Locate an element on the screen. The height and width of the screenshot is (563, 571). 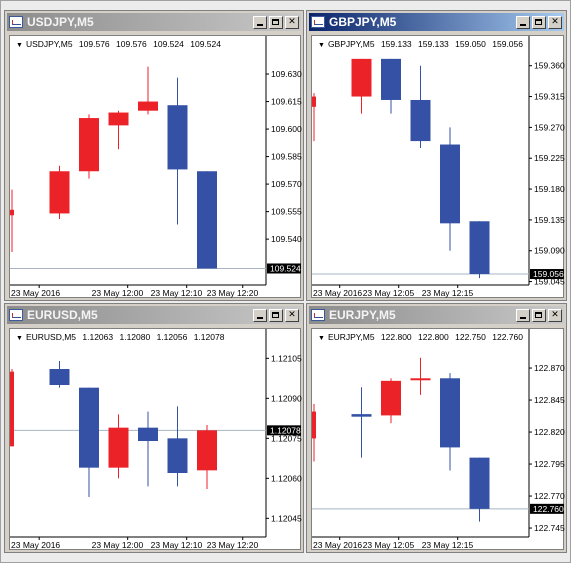
window-titlebar: EURUSD,M5 ✕ is located at coordinates (154, 315).